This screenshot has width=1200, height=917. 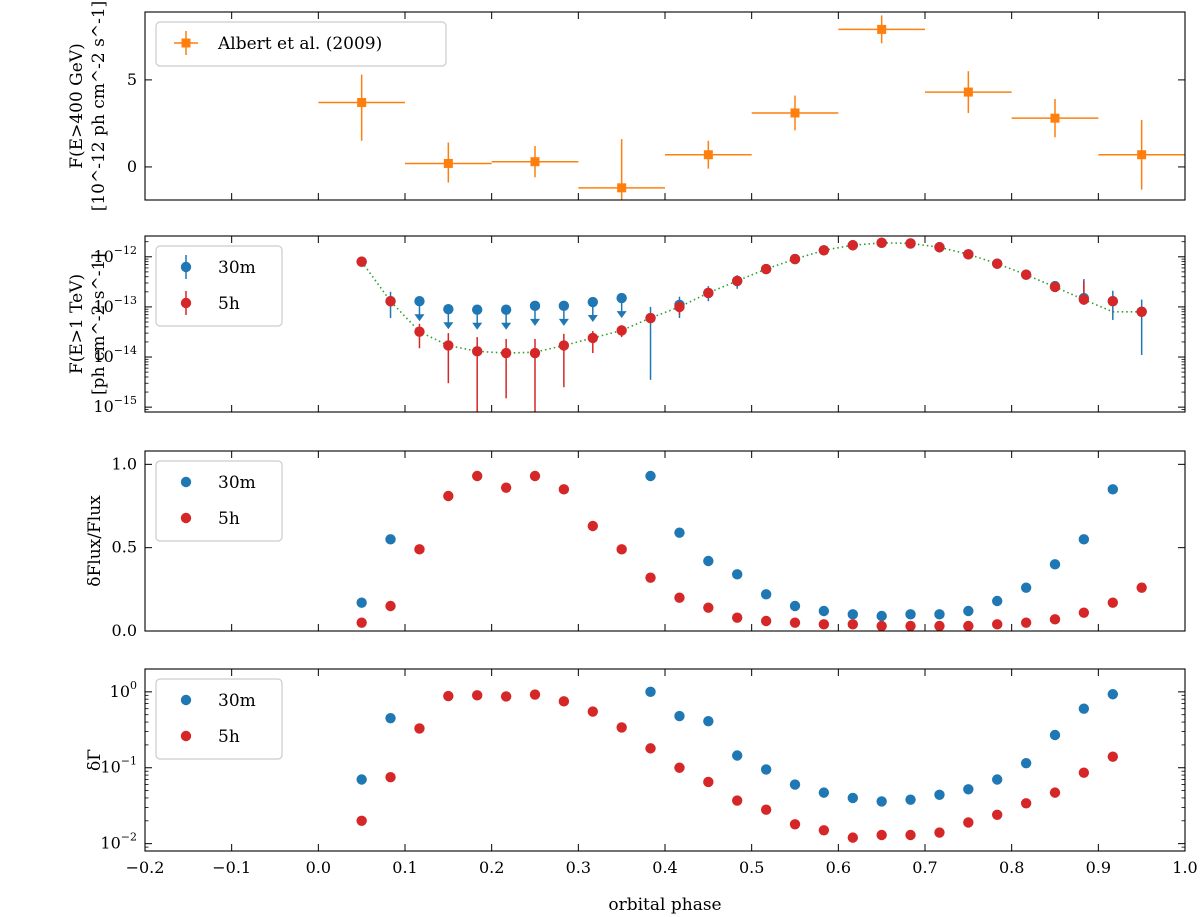 What do you see at coordinates (115, 255) in the screenshot?
I see `y-tick-label: 10−12` at bounding box center [115, 255].